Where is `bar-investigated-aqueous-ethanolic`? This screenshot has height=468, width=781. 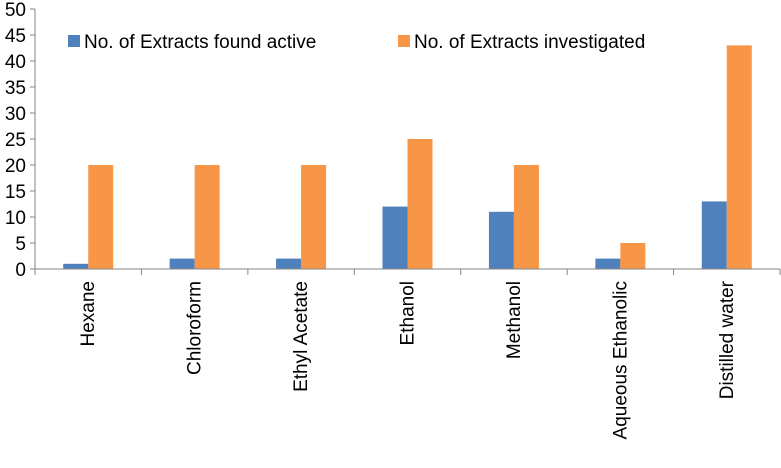
bar-investigated-aqueous-ethanolic is located at coordinates (633, 256).